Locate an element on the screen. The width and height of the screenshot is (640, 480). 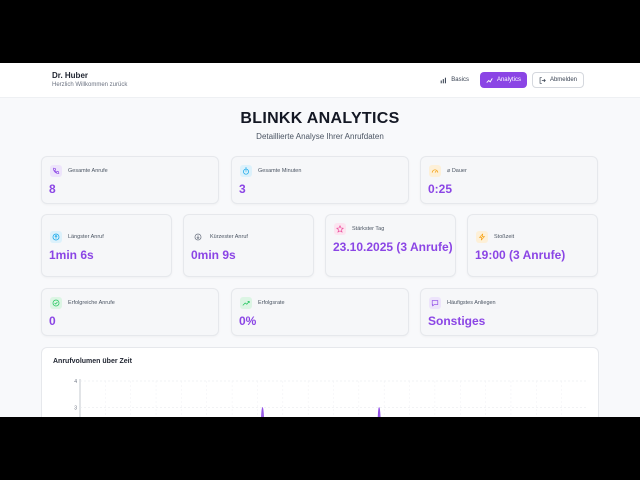
trend-up-icon is located at coordinates (246, 303).